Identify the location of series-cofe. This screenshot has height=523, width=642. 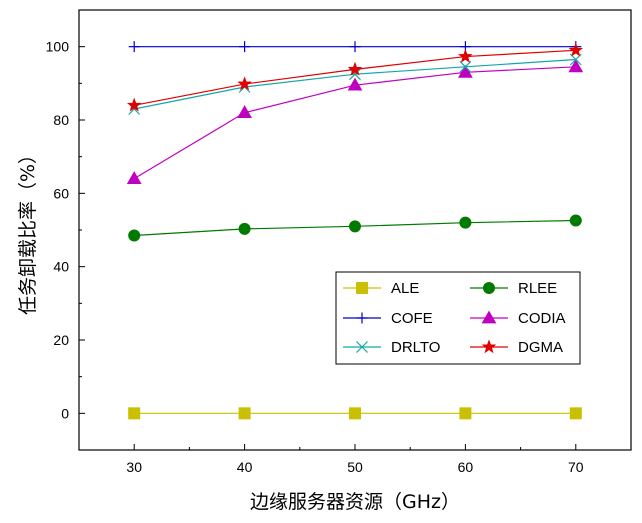
(355, 47).